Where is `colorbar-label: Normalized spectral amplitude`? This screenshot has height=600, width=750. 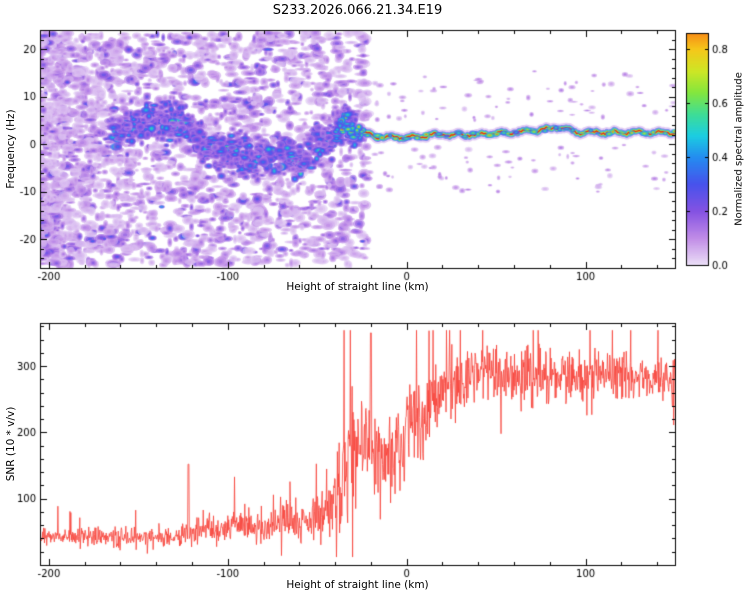 colorbar-label: Normalized spectral amplitude is located at coordinates (739, 149).